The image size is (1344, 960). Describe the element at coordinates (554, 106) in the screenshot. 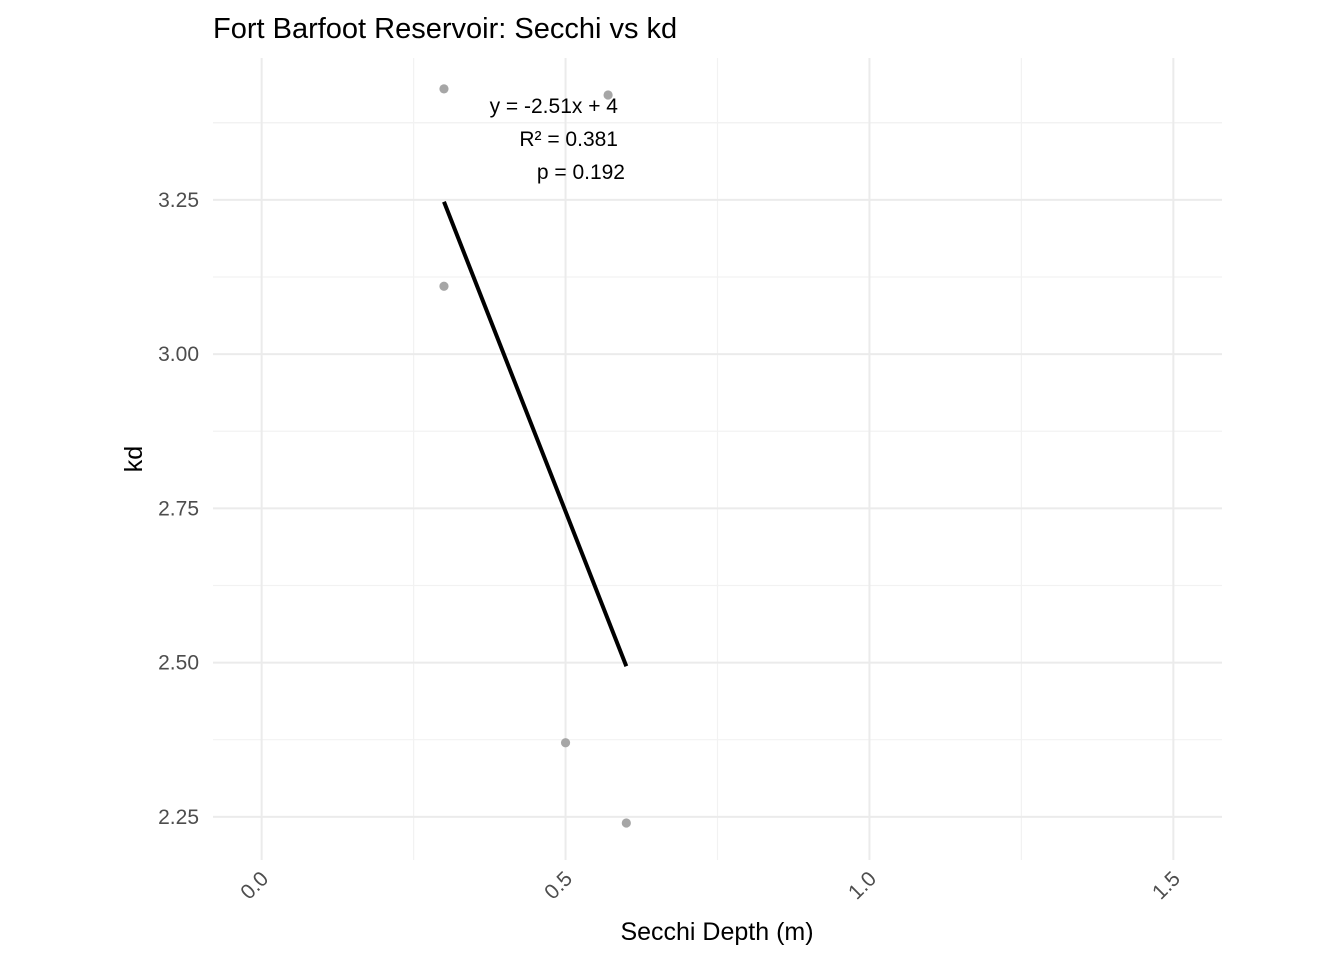

I see `annotation-line: y = -2.51x + 4` at that location.